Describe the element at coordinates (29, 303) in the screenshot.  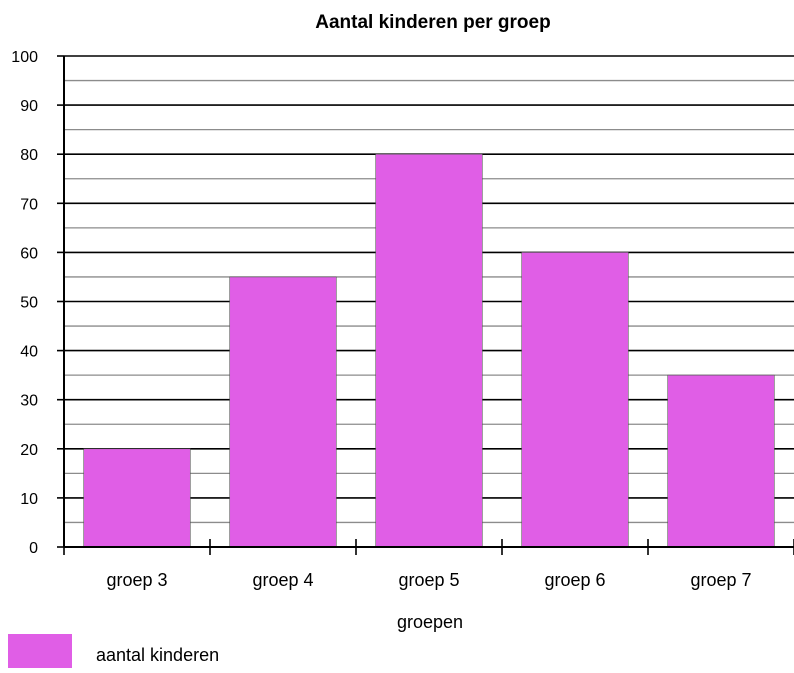
I see `y-tick-label: 50` at that location.